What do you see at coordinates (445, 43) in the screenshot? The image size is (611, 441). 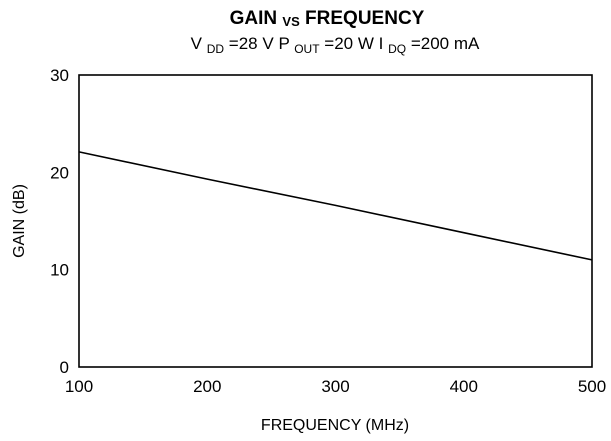 I see `subtitle-idq-value: =200 mA` at bounding box center [445, 43].